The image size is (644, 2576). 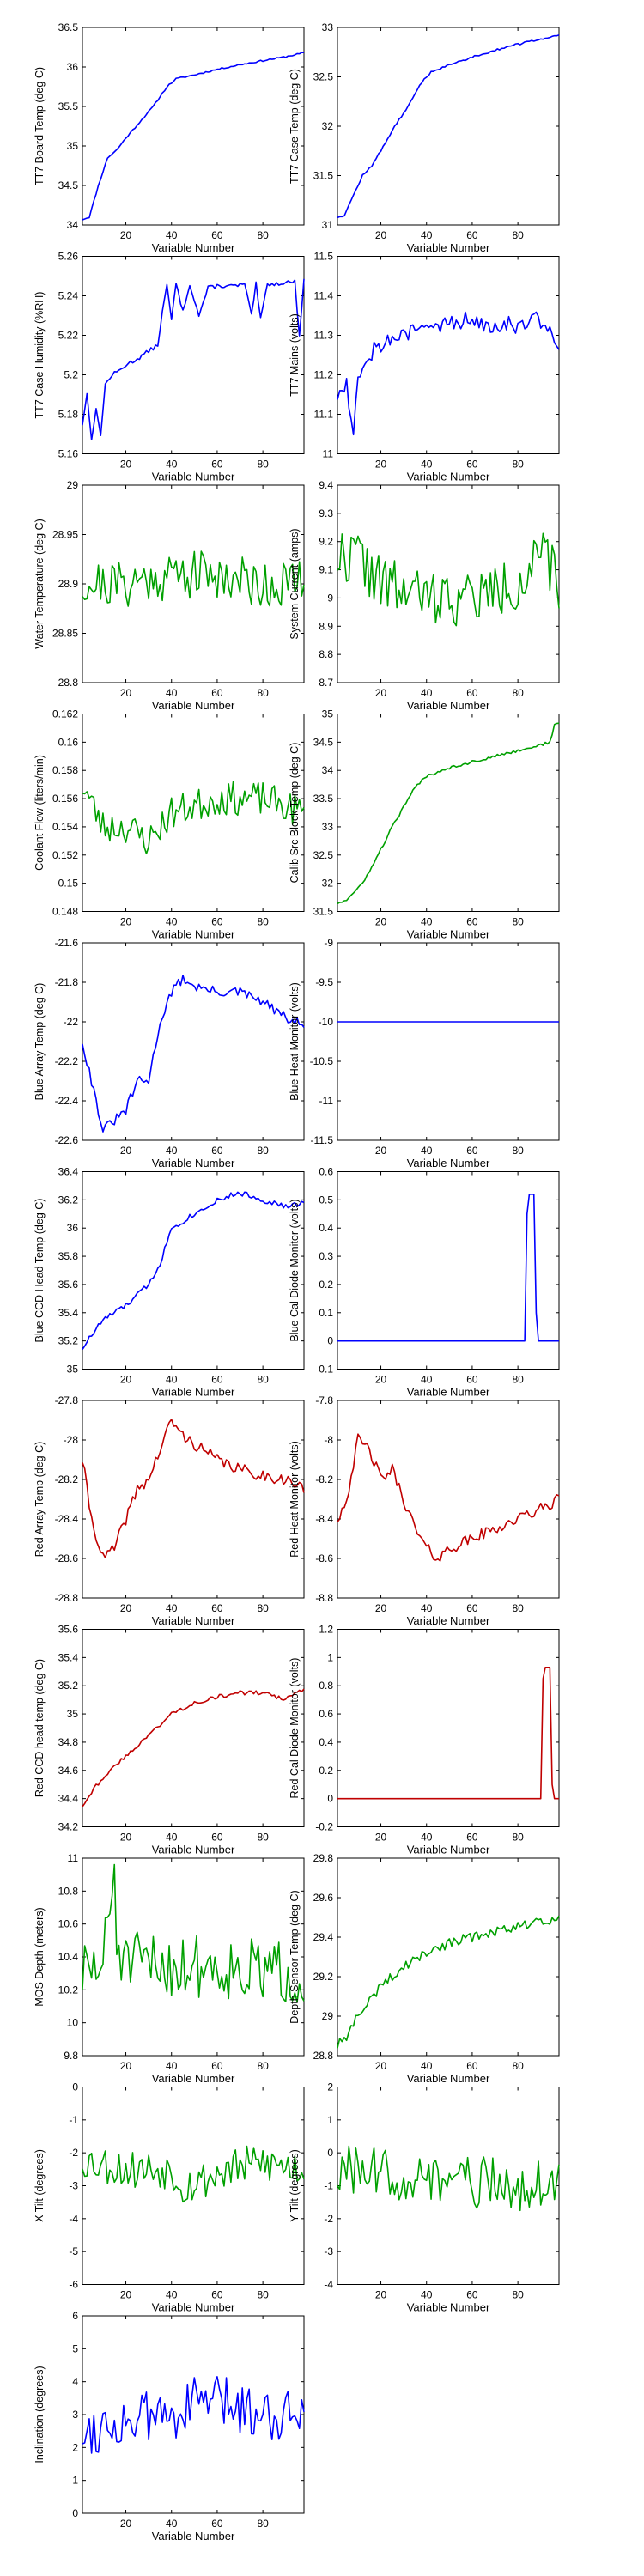 What do you see at coordinates (75, 2087) in the screenshot?
I see `y-tick-label: 0` at bounding box center [75, 2087].